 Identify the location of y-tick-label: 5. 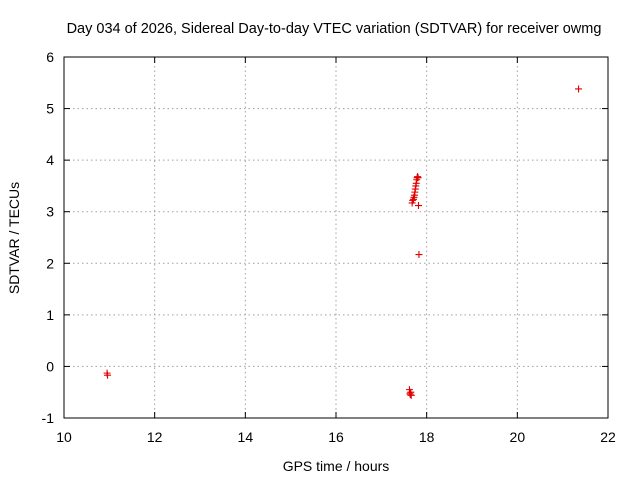
(50, 109).